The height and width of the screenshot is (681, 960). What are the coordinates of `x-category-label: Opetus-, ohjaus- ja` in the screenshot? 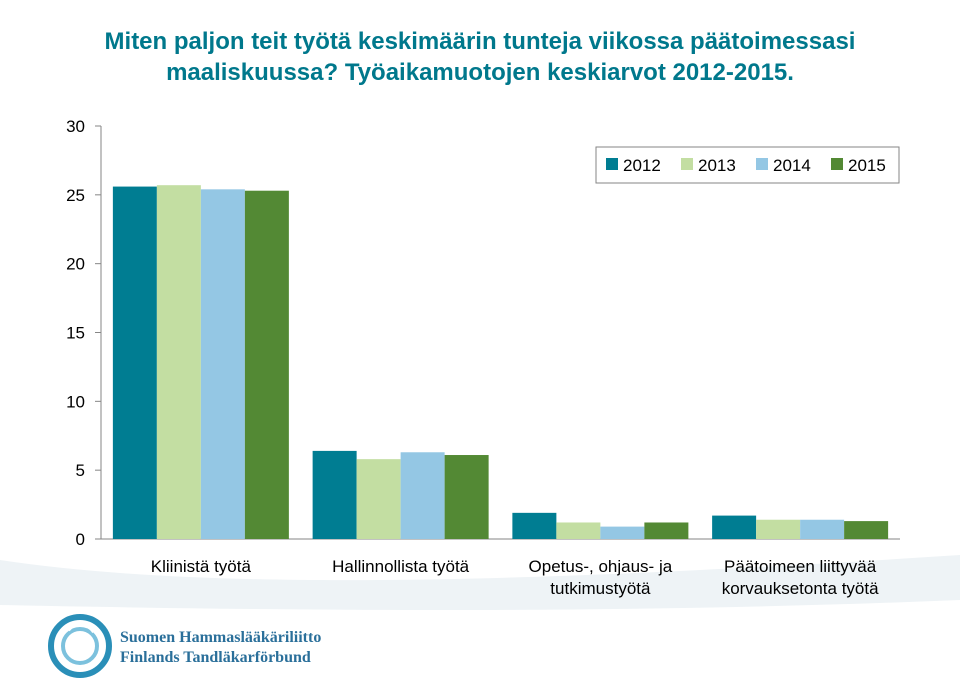 It's located at (601, 566).